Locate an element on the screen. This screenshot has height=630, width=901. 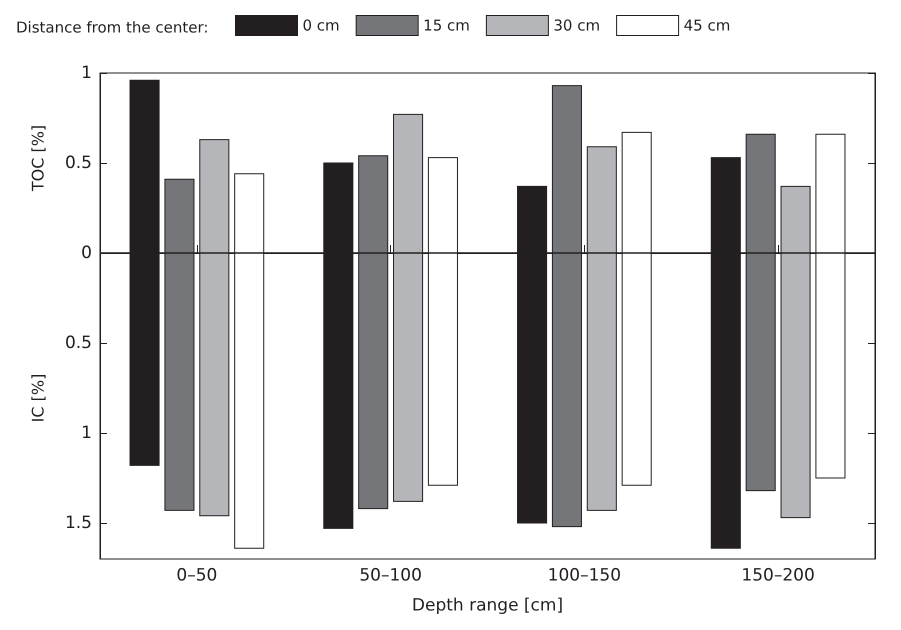
x-tick-label: 50–100 is located at coordinates (390, 576).